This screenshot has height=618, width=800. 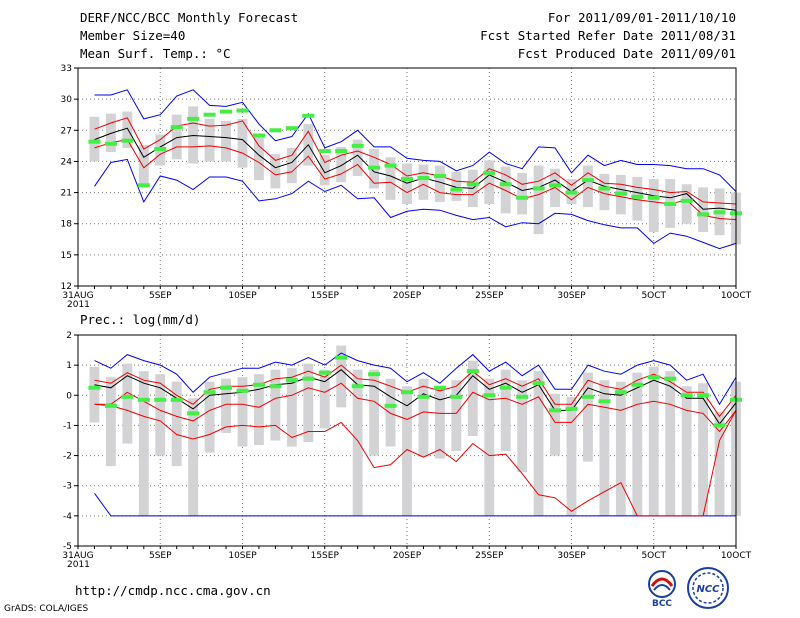 What do you see at coordinates (407, 296) in the screenshot?
I see `temp-xtick-label: 20SEP` at bounding box center [407, 296].